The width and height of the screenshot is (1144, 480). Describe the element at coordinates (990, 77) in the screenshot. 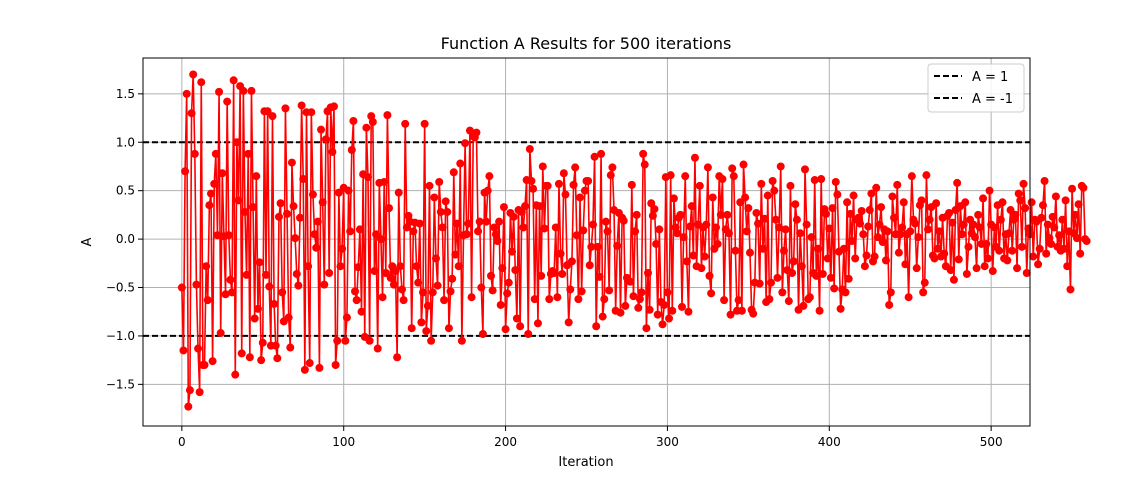

I see `legend-label-a-equals-1: A = 1` at that location.